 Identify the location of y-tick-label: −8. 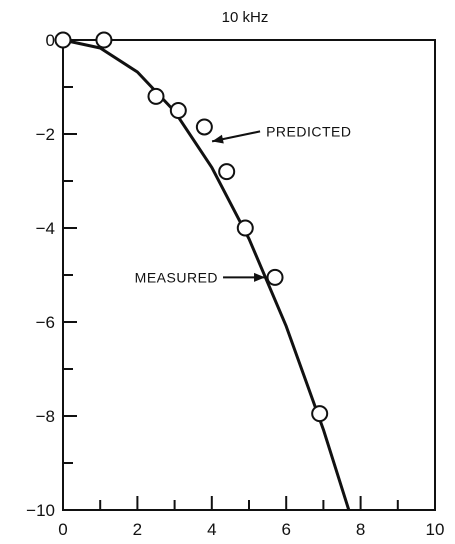
(45, 416).